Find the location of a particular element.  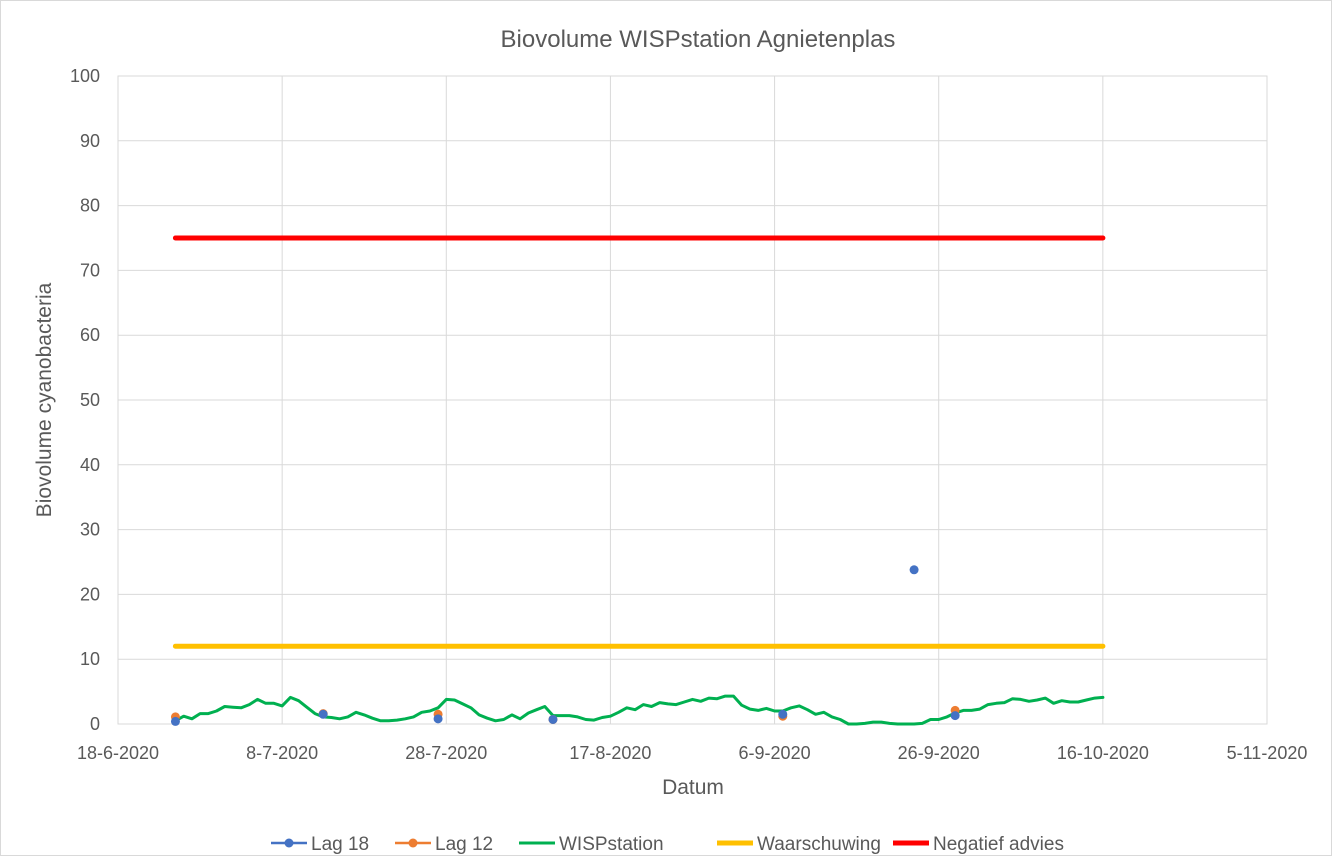

x-axis-title: Datum is located at coordinates (693, 787).